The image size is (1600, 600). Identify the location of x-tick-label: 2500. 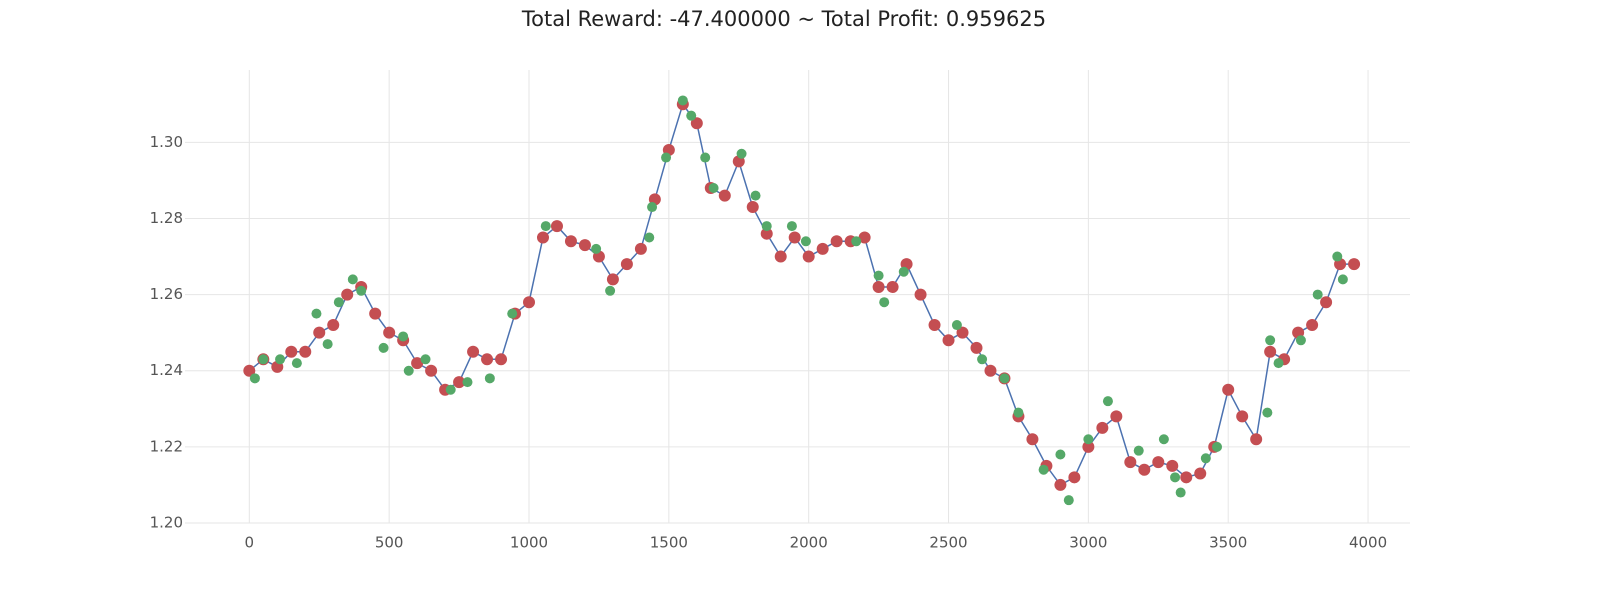
(948, 543).